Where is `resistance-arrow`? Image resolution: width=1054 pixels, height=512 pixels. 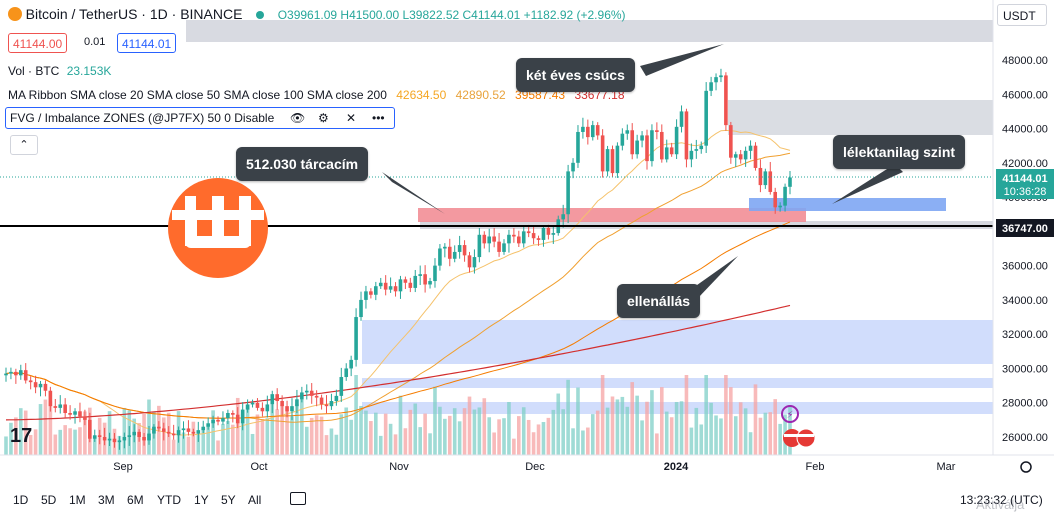
resistance-arrow is located at coordinates (714, 277).